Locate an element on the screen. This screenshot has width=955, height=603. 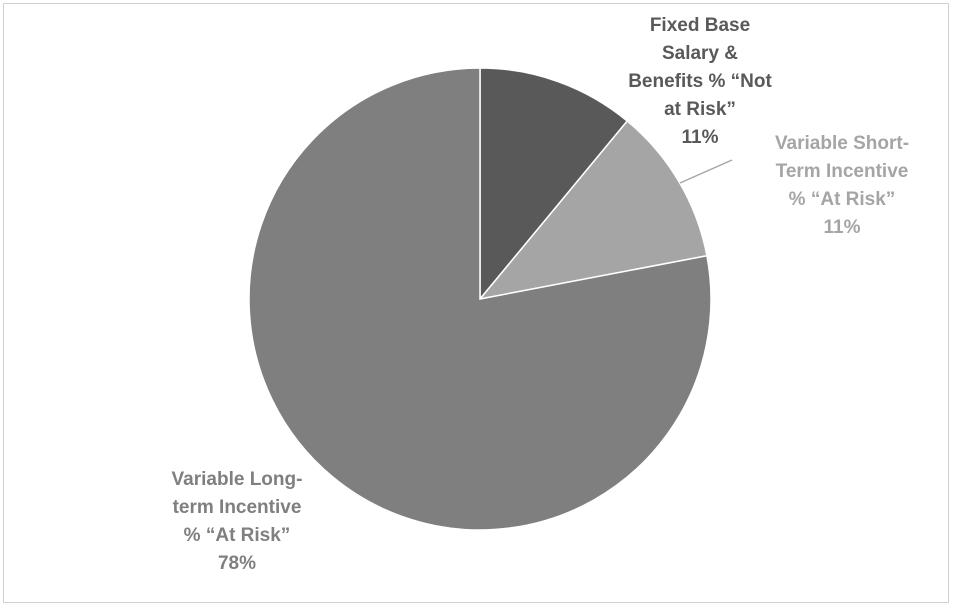
label-line: Variable Short- is located at coordinates (842, 143).